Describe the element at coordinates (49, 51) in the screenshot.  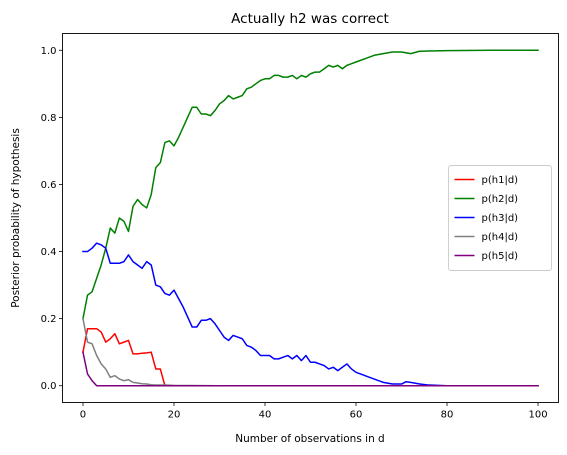
I see `y-tick-label: 1.0` at that location.